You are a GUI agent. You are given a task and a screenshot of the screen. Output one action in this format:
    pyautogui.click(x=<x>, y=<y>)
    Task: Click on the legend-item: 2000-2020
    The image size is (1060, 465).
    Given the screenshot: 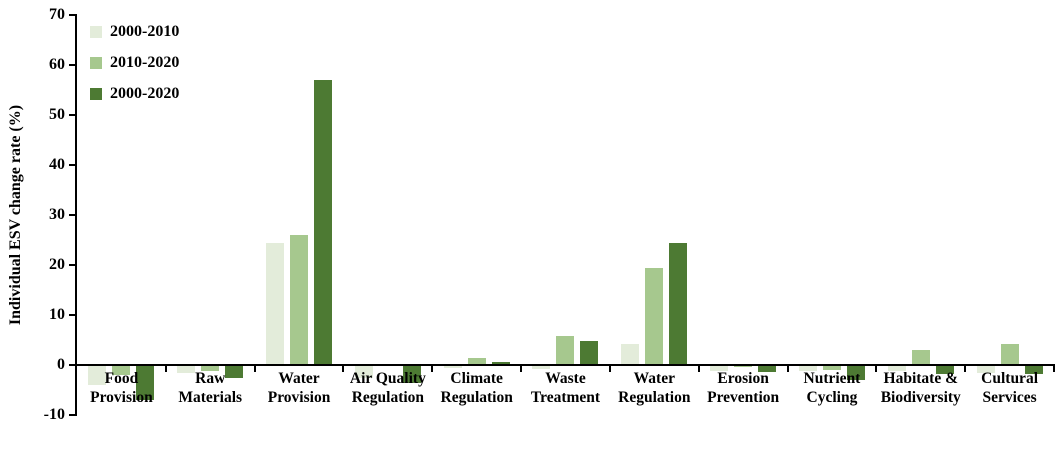 What is the action you would take?
    pyautogui.click(x=134, y=94)
    